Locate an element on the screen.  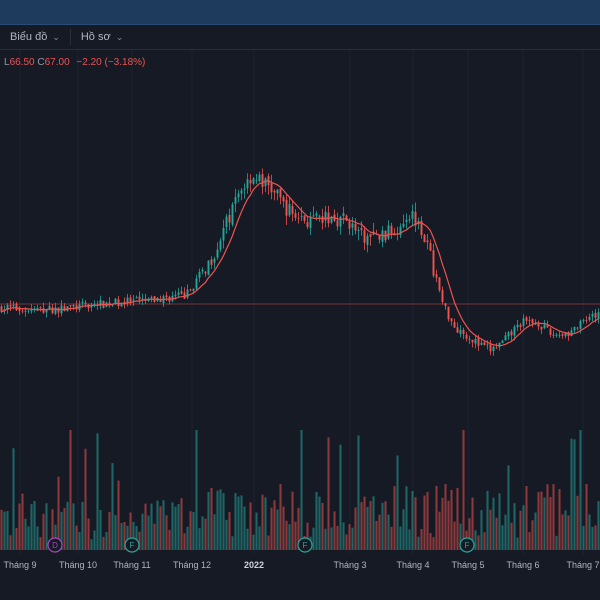
time-axis-label: Tháng 10 is located at coordinates (78, 565).